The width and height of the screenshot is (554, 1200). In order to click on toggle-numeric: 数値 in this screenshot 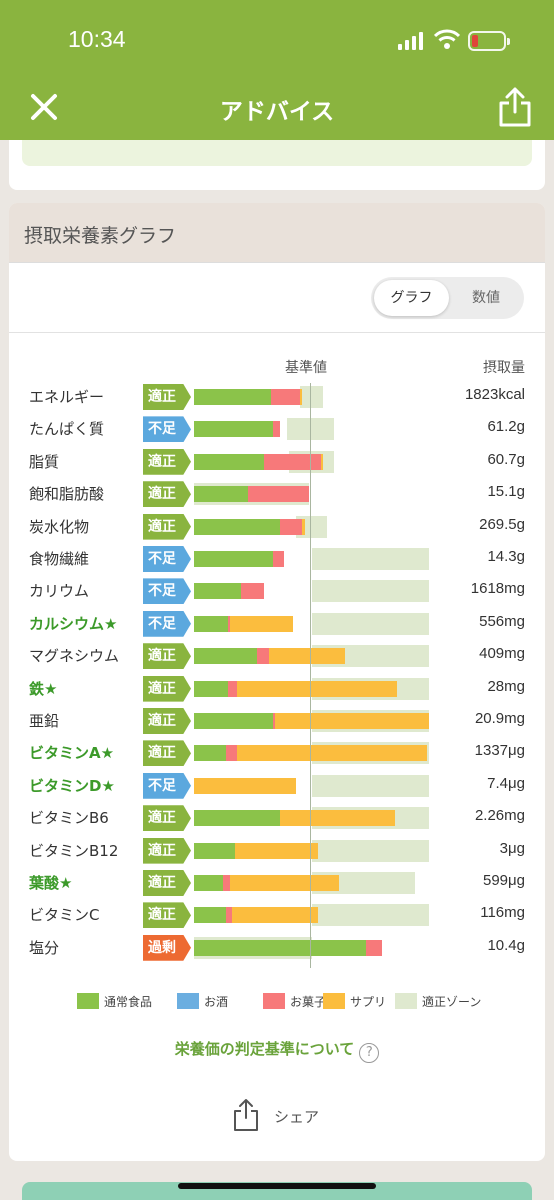, I will do `click(486, 298)`.